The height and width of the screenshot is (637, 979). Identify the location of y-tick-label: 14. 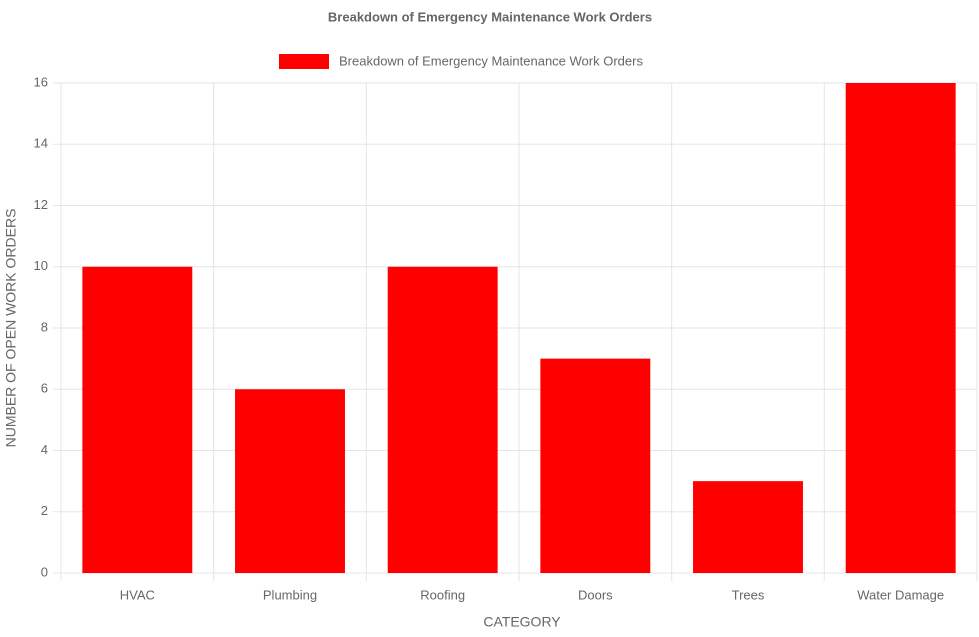
(41, 143).